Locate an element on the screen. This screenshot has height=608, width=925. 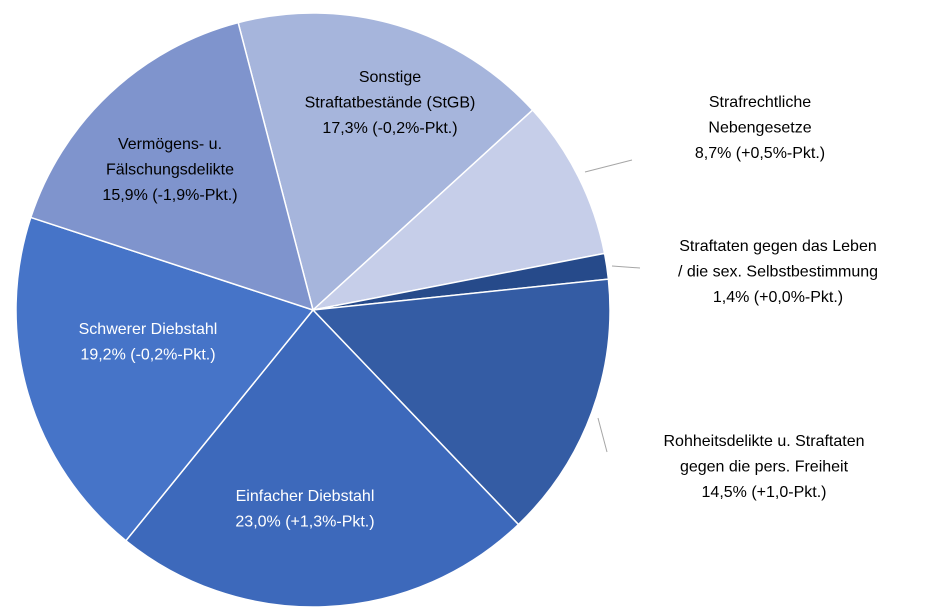
value-label: 19,2% (-0,2%-Pkt.) is located at coordinates (147, 355).